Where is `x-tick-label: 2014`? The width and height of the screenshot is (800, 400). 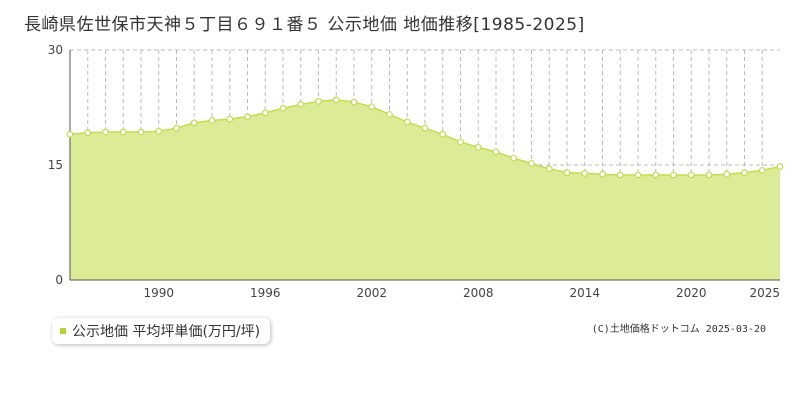
x-tick-label: 2014 is located at coordinates (584, 293).